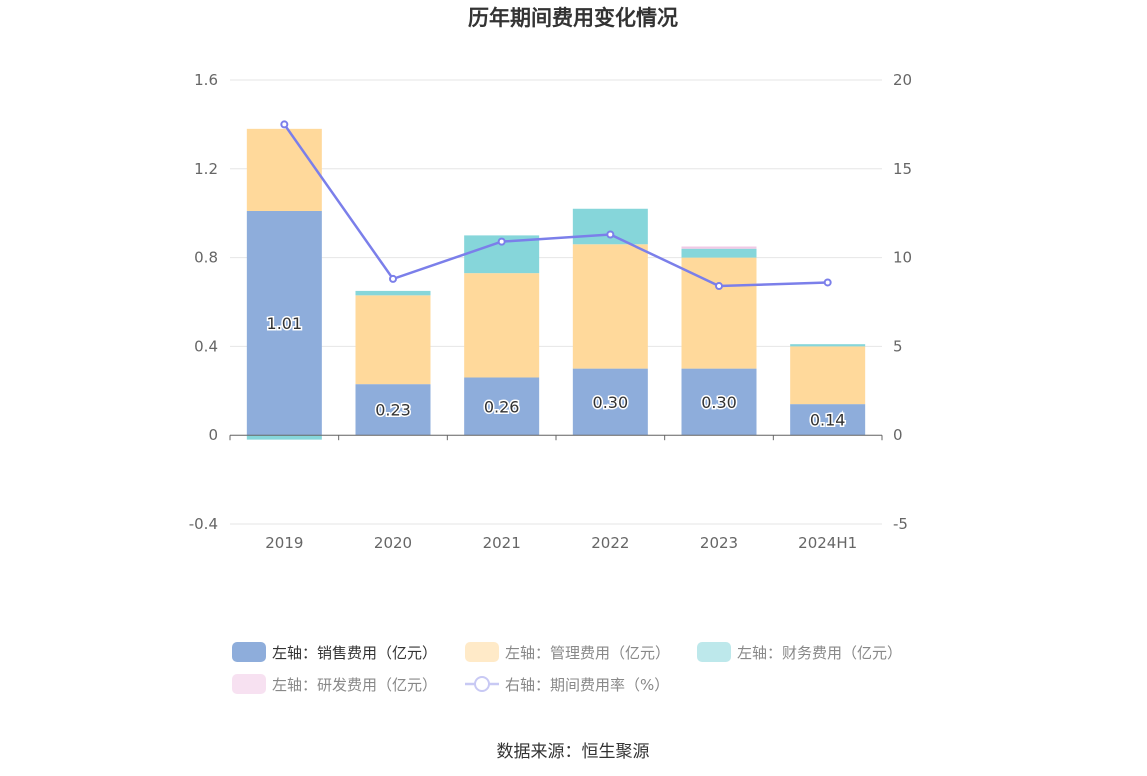 The height and width of the screenshot is (776, 1147). What do you see at coordinates (902, 80) in the screenshot?
I see `right-tick-label: 20` at bounding box center [902, 80].